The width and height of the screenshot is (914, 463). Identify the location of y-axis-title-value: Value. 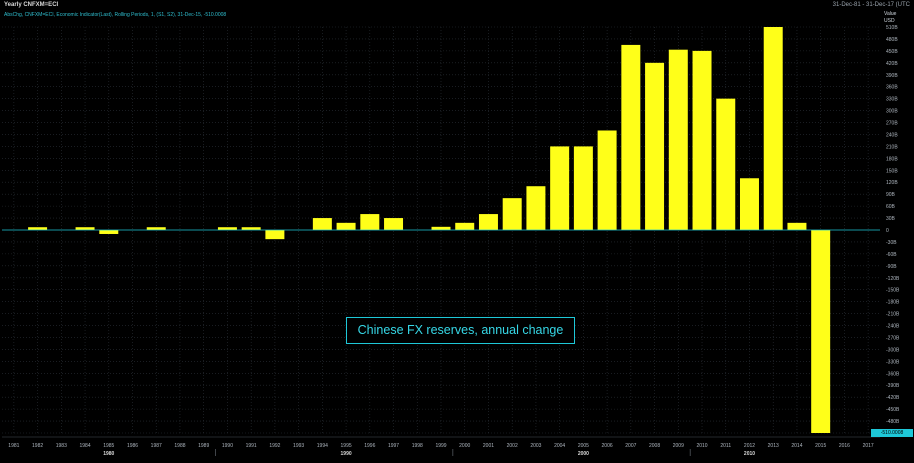
(890, 14).